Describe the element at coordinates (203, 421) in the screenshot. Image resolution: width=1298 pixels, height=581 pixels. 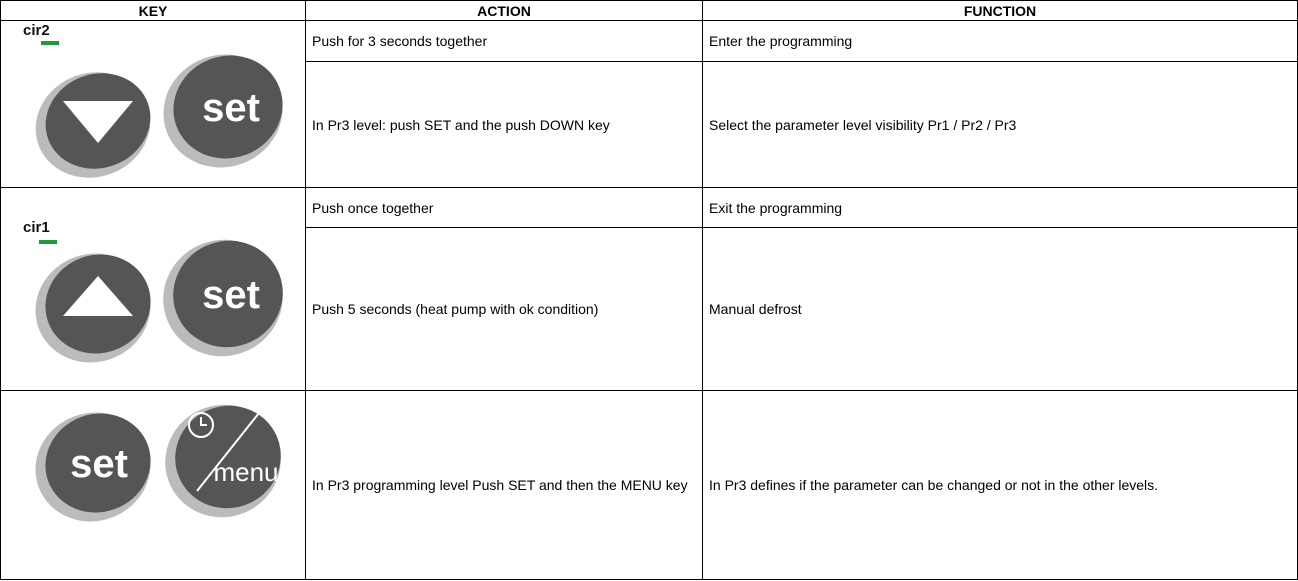
I see `clock-hands` at that location.